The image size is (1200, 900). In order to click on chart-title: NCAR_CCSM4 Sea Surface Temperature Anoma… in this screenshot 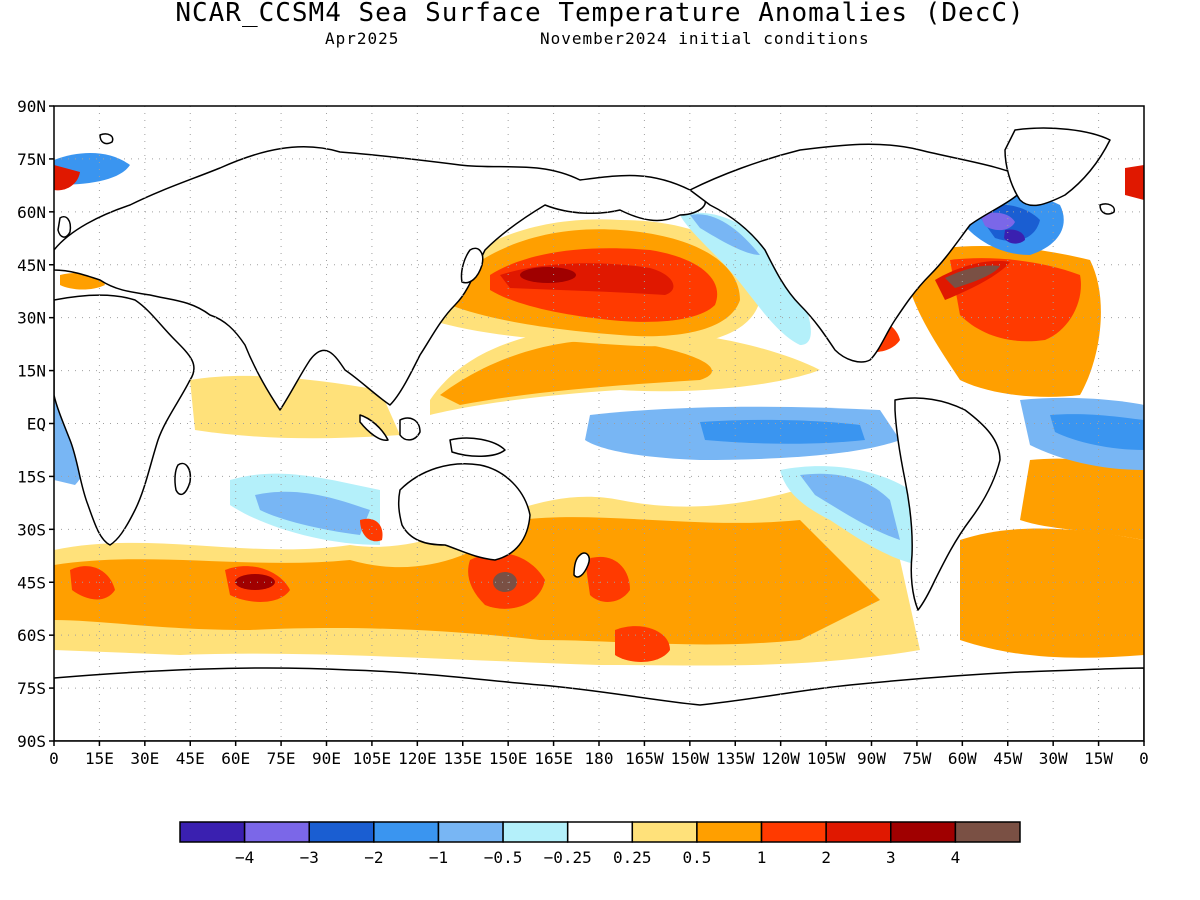, I will do `click(600, 14)`.